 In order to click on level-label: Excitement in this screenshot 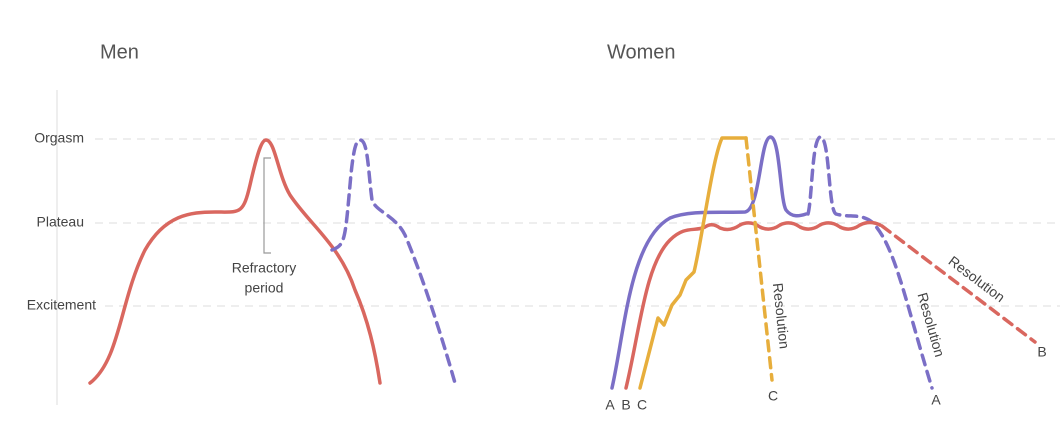, I will do `click(61, 305)`.